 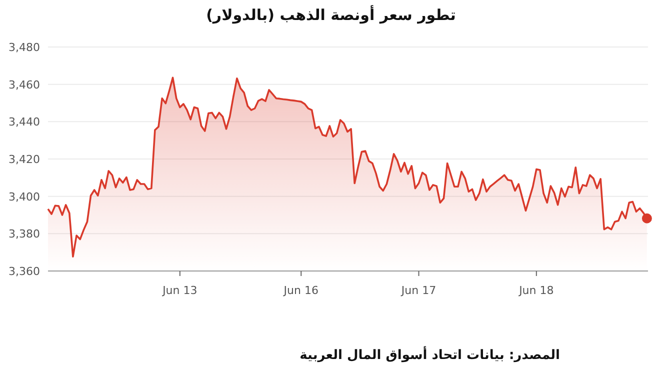 I want to click on y-tick-label: 3,380, so click(x=24, y=234).